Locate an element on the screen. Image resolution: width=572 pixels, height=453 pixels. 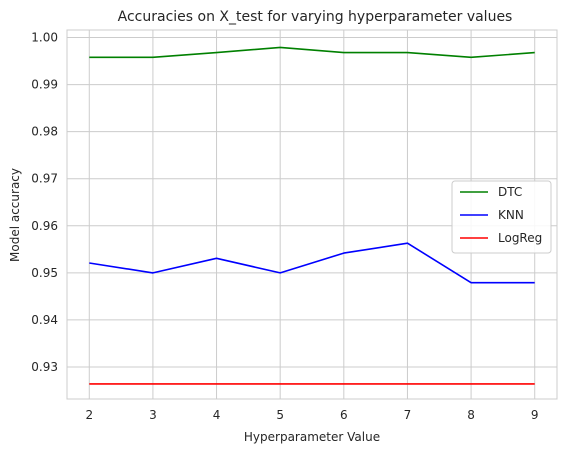
legend-label-knn: KNN is located at coordinates (511, 215).